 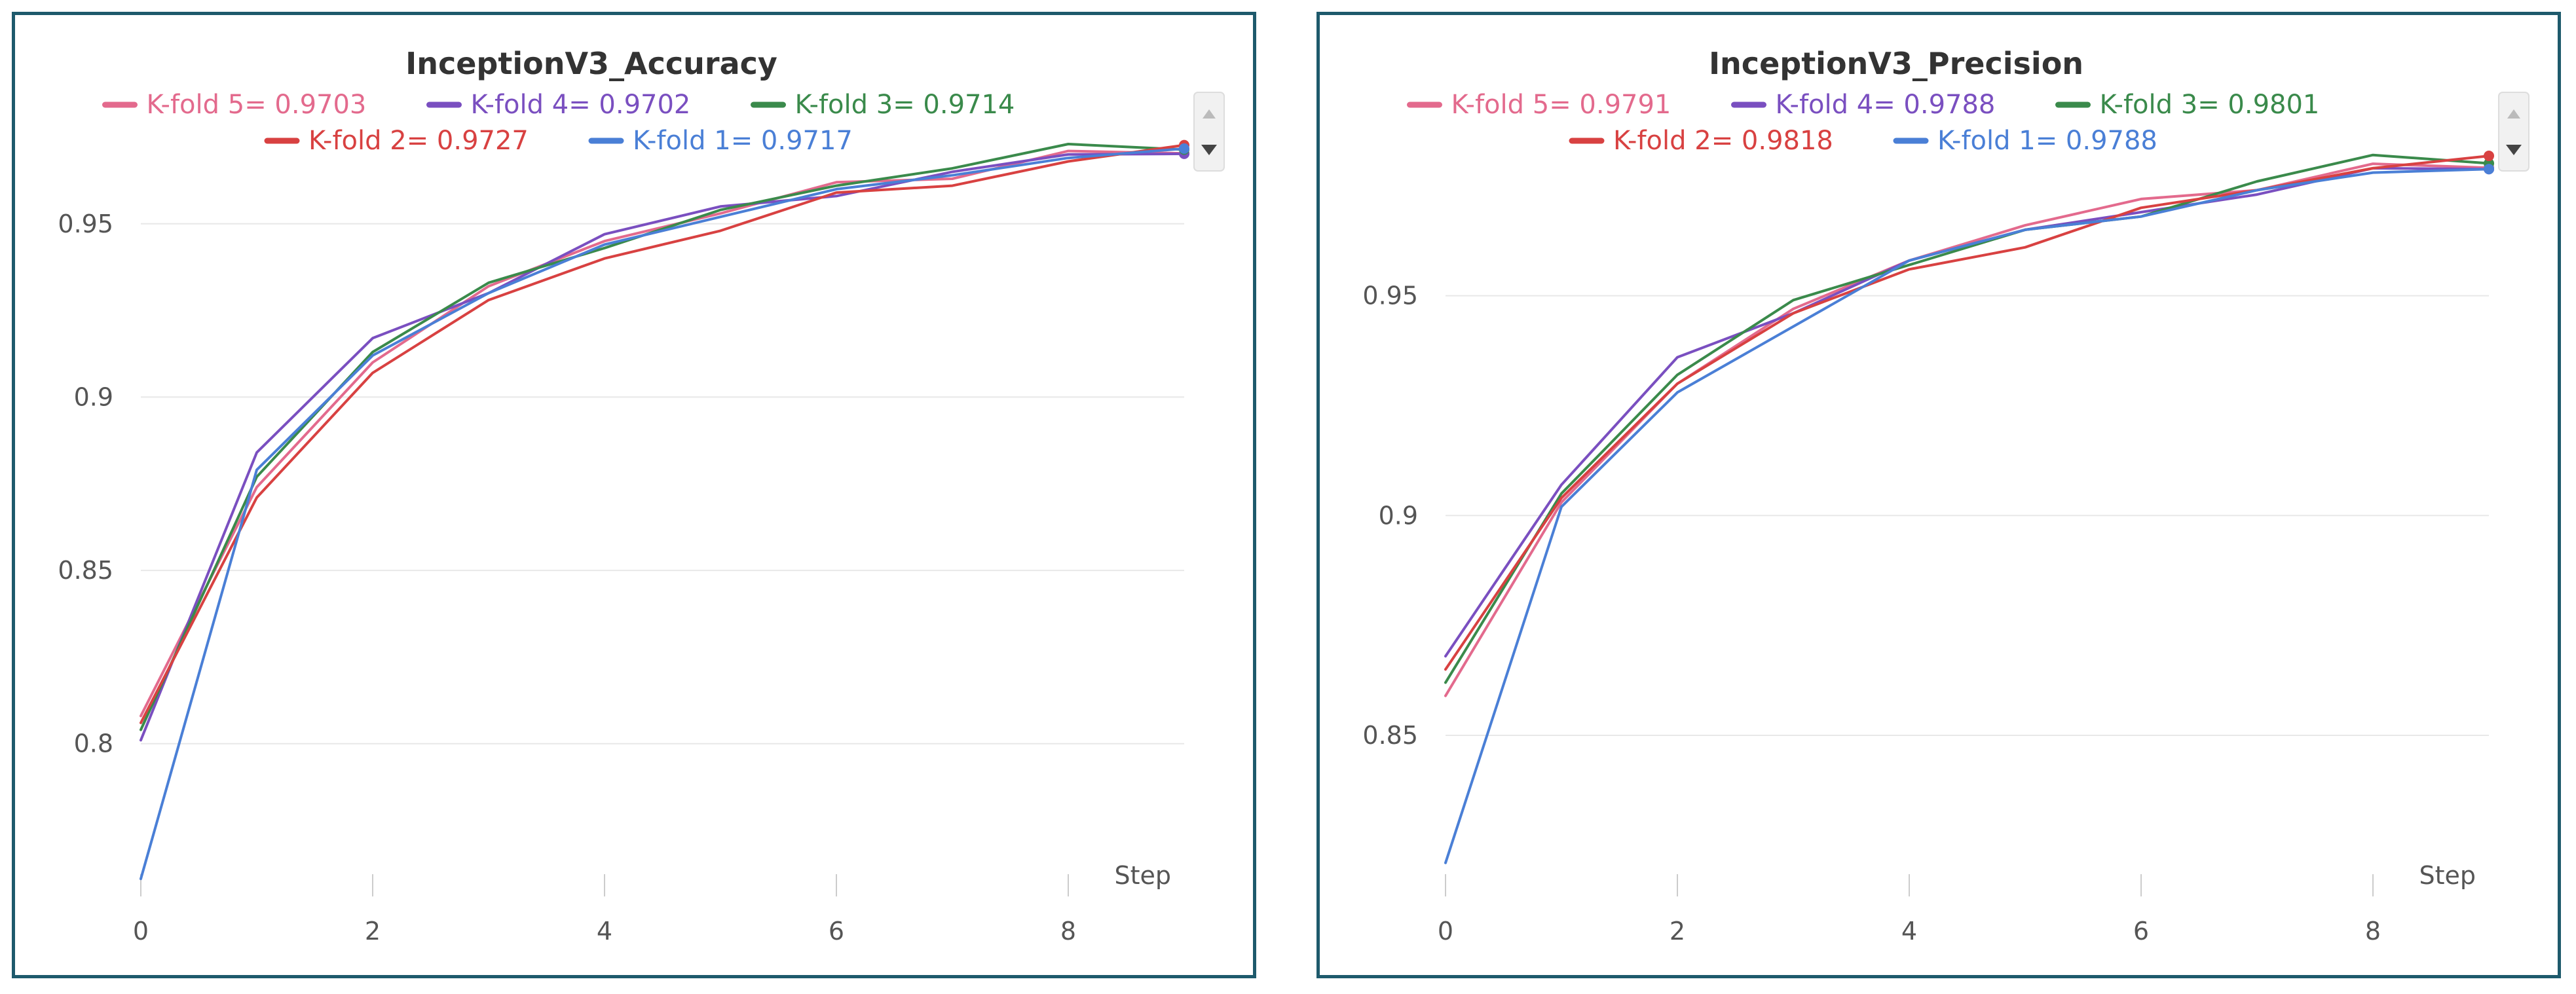 I want to click on legend-item-kfold-3: K-fold 3= 0.9714, so click(x=883, y=105).